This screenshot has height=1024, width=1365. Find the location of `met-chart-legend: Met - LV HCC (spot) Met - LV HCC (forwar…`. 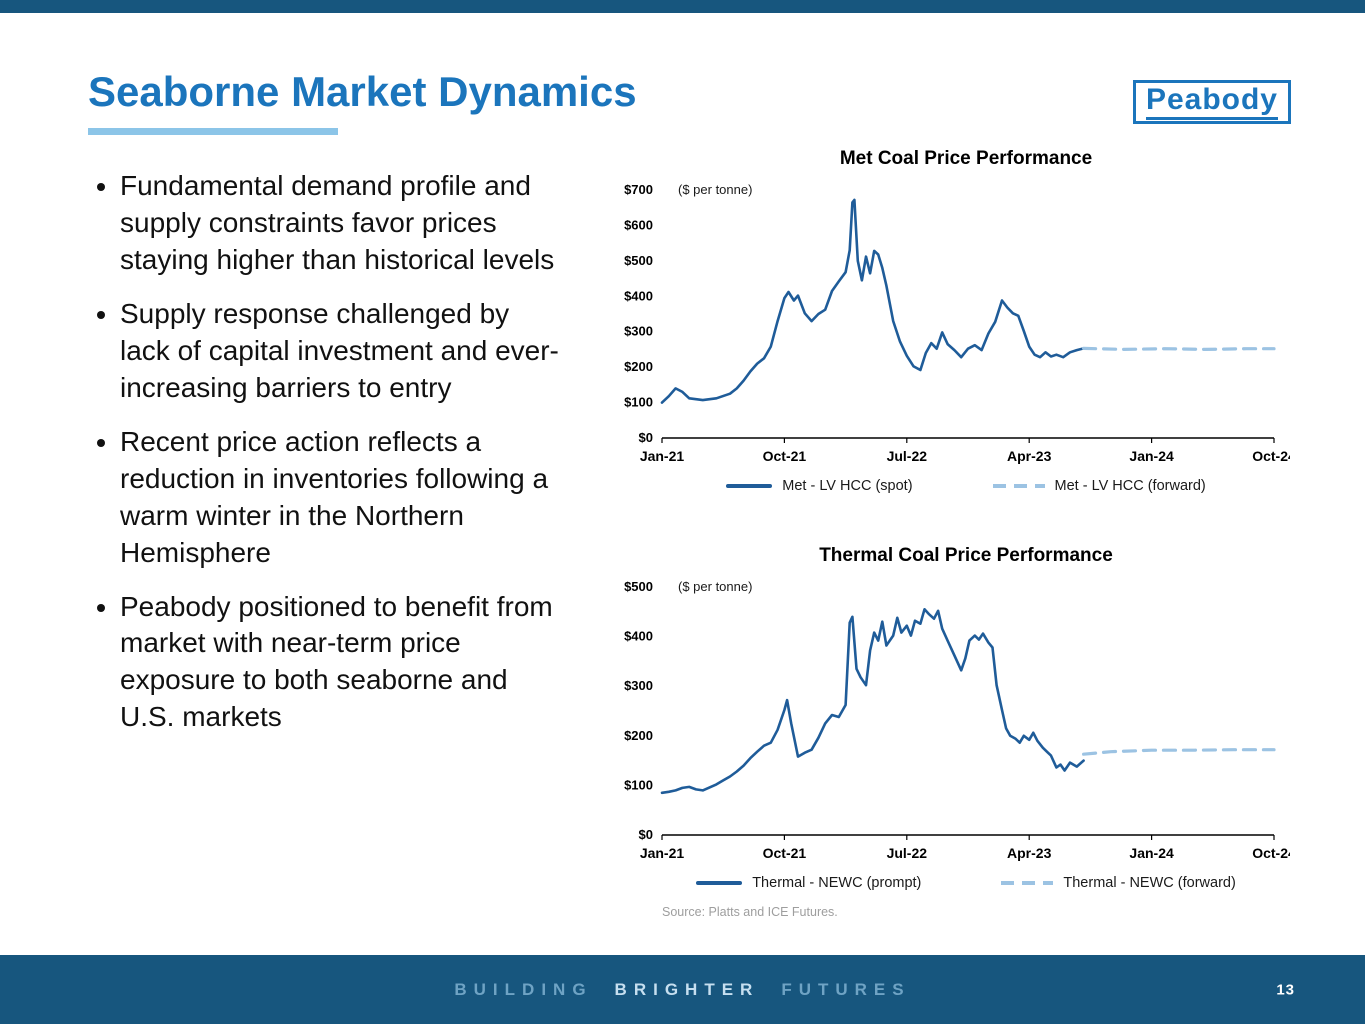

met-chart-legend: Met - LV HCC (spot) Met - LV HCC (forwar… is located at coordinates (945, 486).